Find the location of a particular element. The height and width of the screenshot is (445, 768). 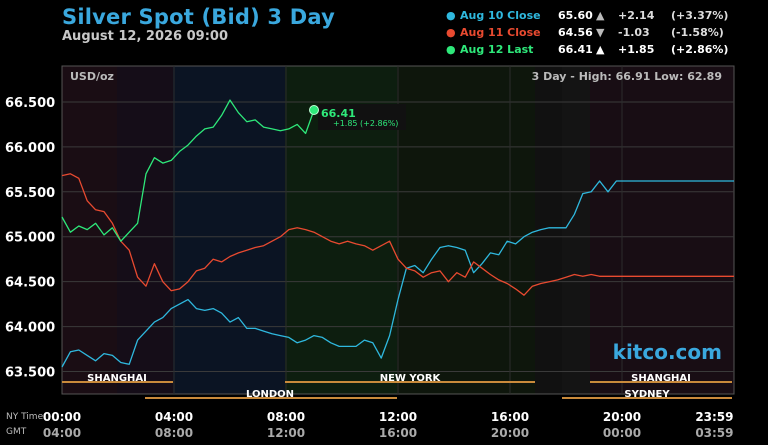

legend-row-aug11: ● Aug 11 Close 64.56 ▼ -1.03 (-1.58%) is located at coordinates (591, 34).